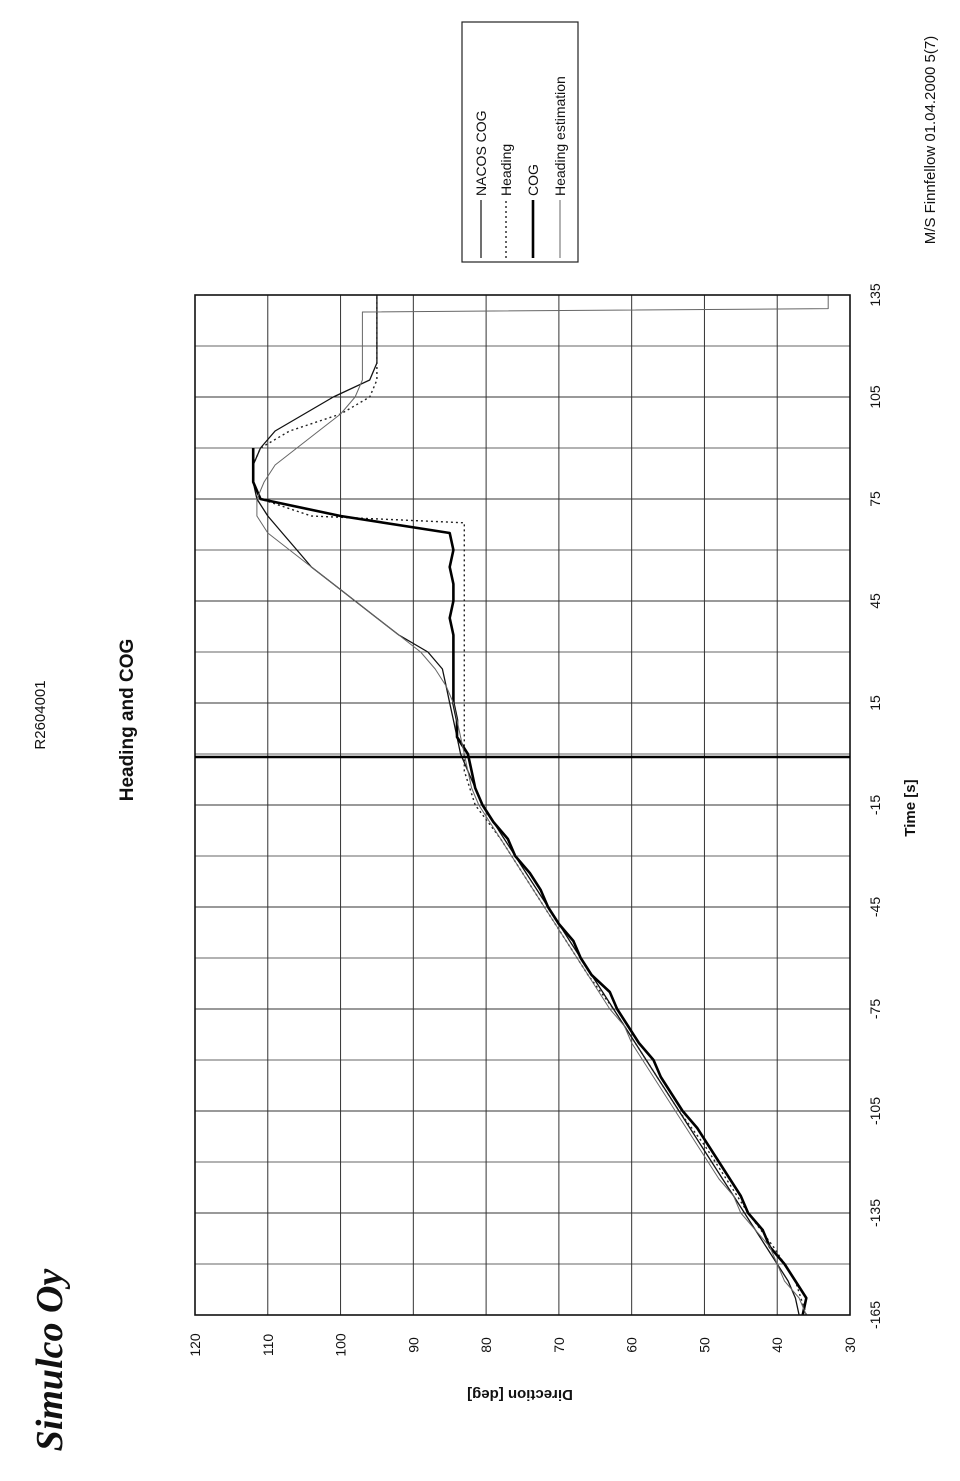 The width and height of the screenshot is (960, 1481). What do you see at coordinates (50, 1360) in the screenshot?
I see `brand-logo: Simulco Oy` at bounding box center [50, 1360].